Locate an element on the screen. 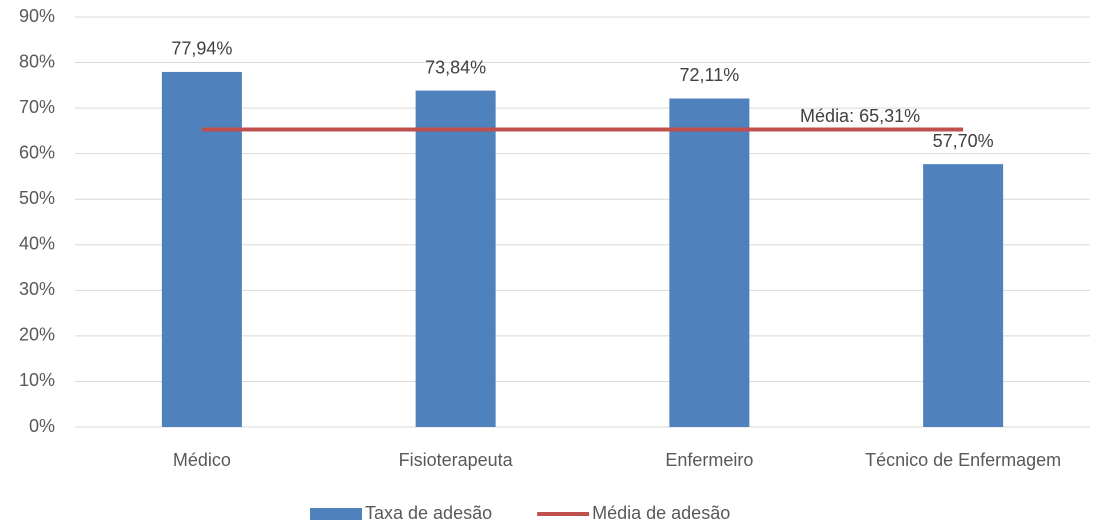 Image resolution: width=1099 pixels, height=531 pixels. y-tick-label: 90% is located at coordinates (37, 16).